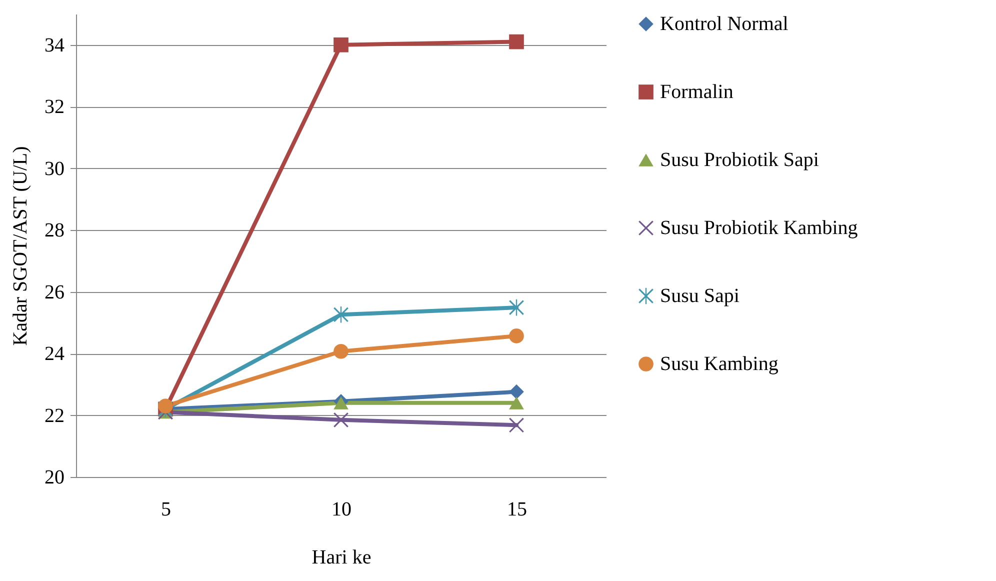 The width and height of the screenshot is (996, 581). What do you see at coordinates (54, 477) in the screenshot?
I see `y-tick-label: 20` at bounding box center [54, 477].